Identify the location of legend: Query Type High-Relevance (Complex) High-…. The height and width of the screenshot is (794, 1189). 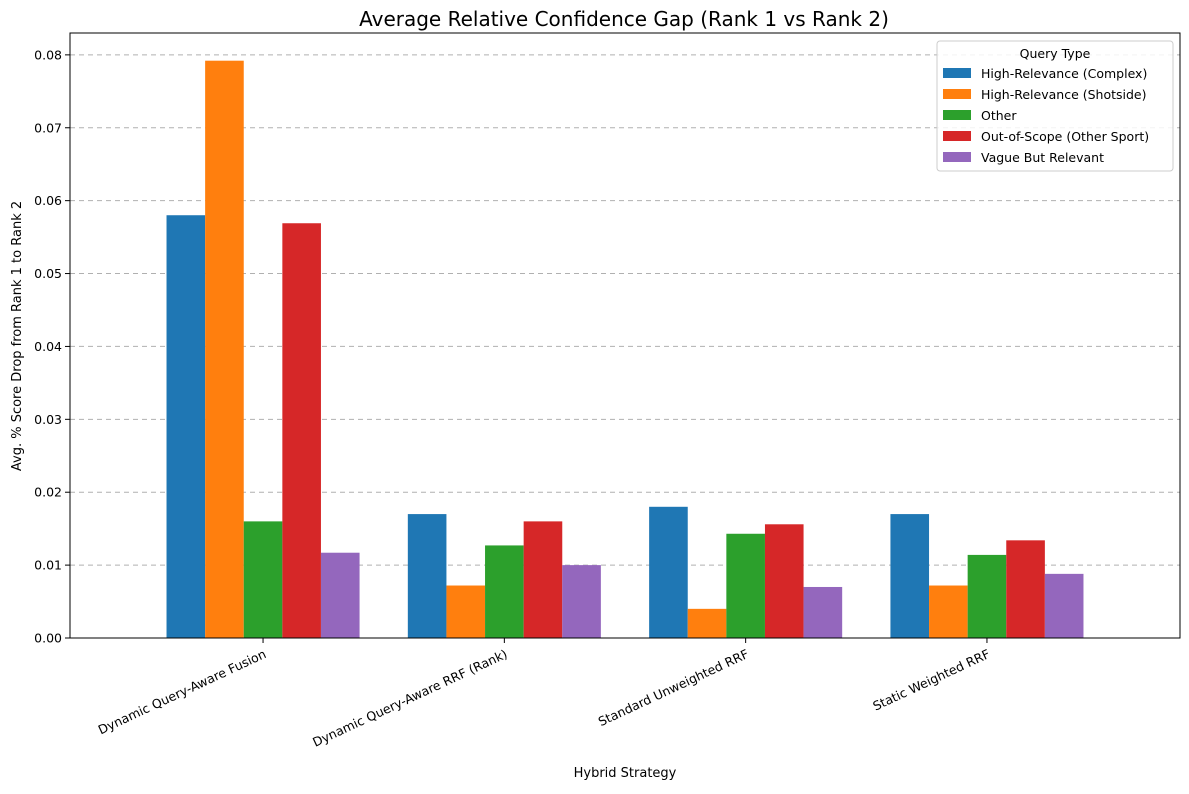
(1055, 106).